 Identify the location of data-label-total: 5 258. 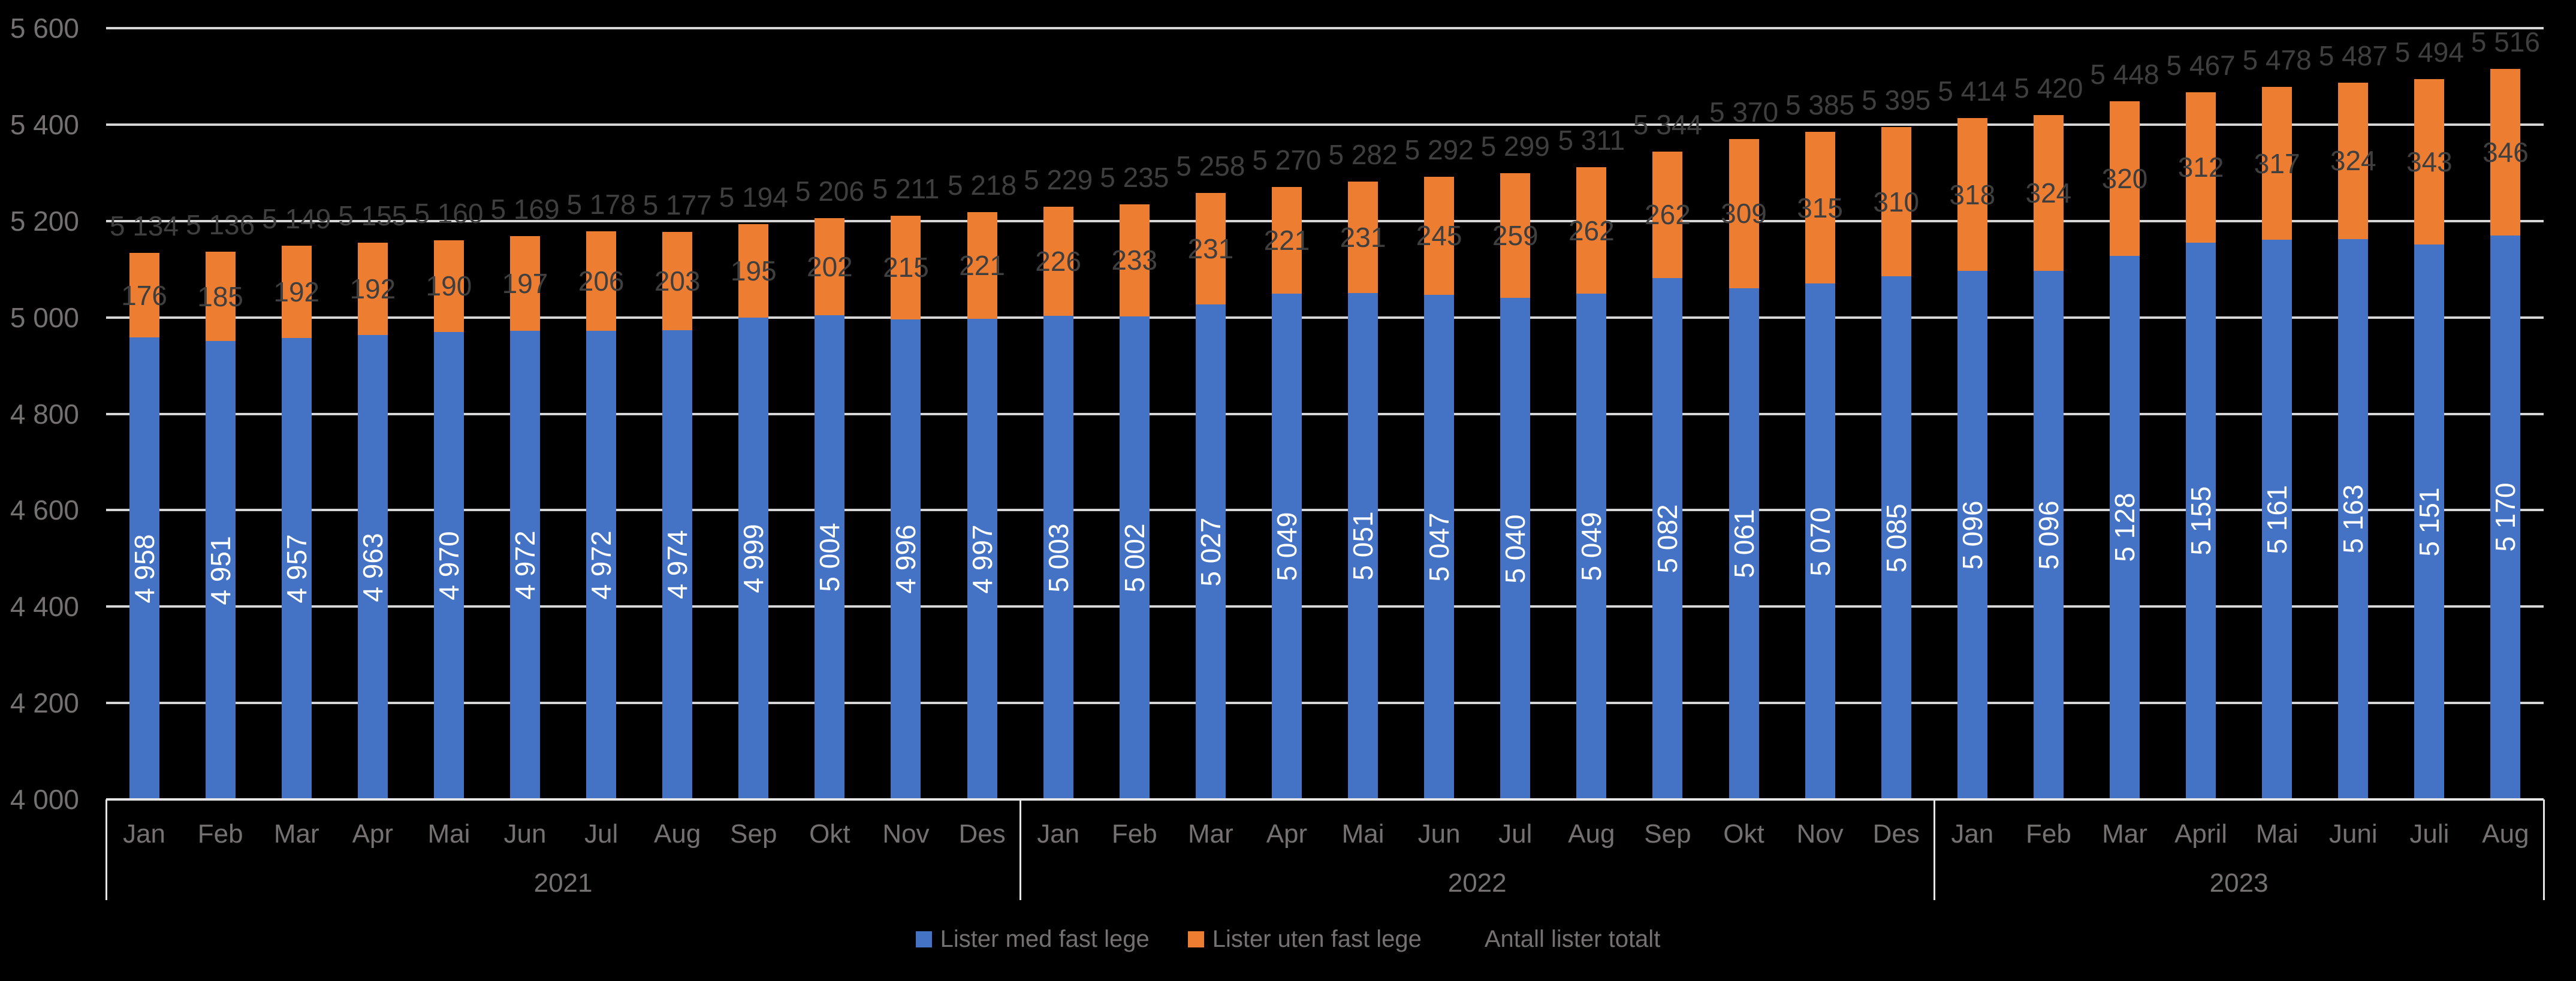
(1211, 166).